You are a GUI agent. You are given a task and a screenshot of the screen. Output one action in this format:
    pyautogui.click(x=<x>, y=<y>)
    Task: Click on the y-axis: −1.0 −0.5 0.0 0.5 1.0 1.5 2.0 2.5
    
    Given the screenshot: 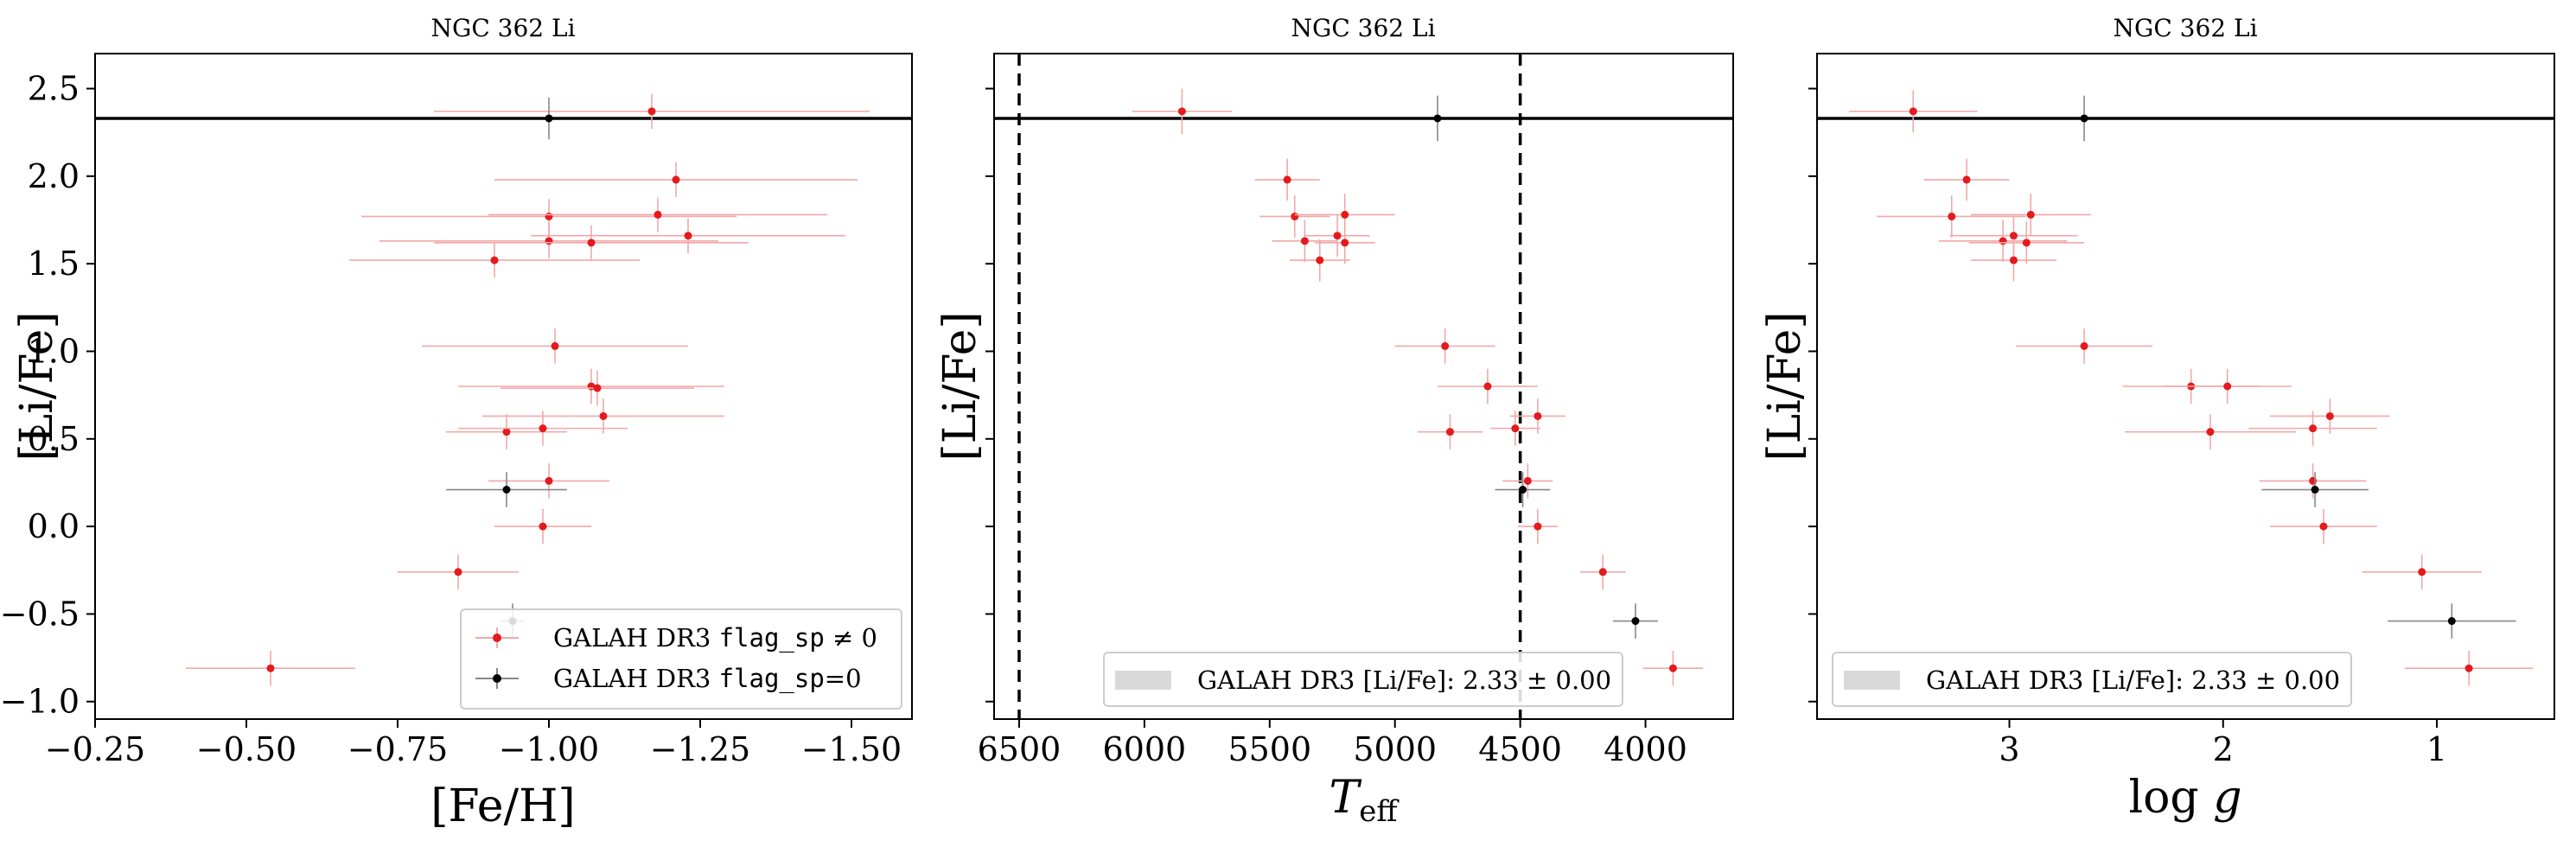 What is the action you would take?
    pyautogui.click(x=47, y=395)
    